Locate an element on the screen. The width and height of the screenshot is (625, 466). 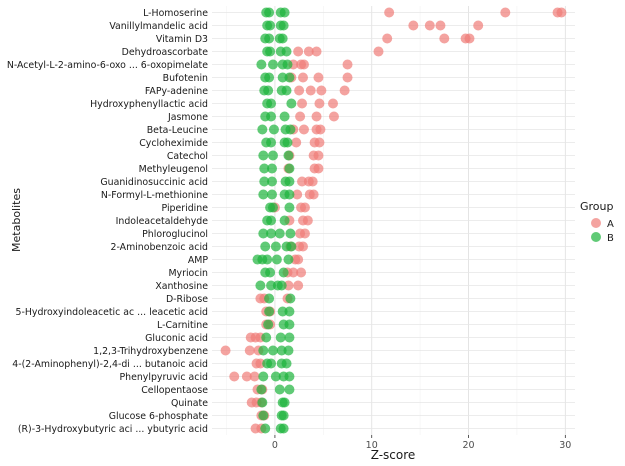
metabolite-label: Phenylpyruvic acid is located at coordinates (164, 377).